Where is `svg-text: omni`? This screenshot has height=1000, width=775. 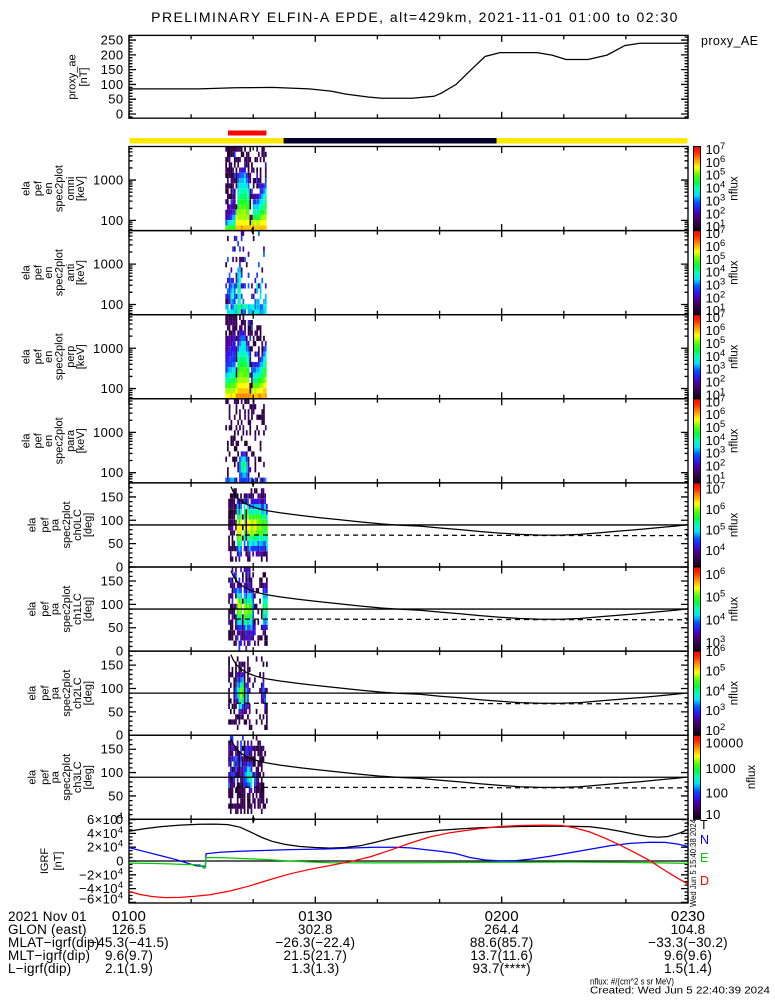 svg-text: omni is located at coordinates (71, 189).